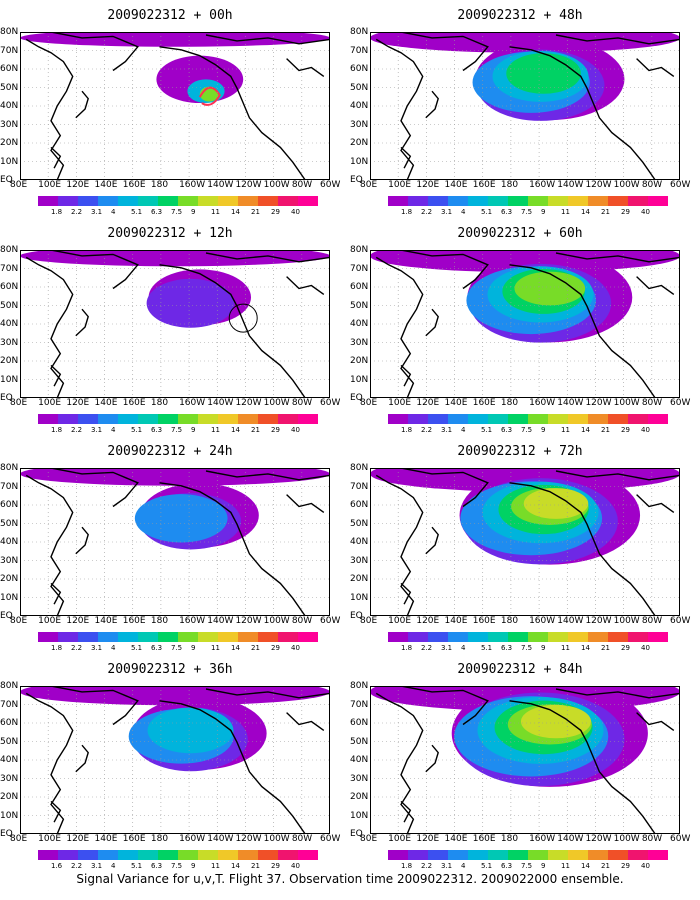 The image size is (700, 900). What do you see at coordinates (9, 686) in the screenshot?
I see `latitude-label: 80N` at bounding box center [9, 686].